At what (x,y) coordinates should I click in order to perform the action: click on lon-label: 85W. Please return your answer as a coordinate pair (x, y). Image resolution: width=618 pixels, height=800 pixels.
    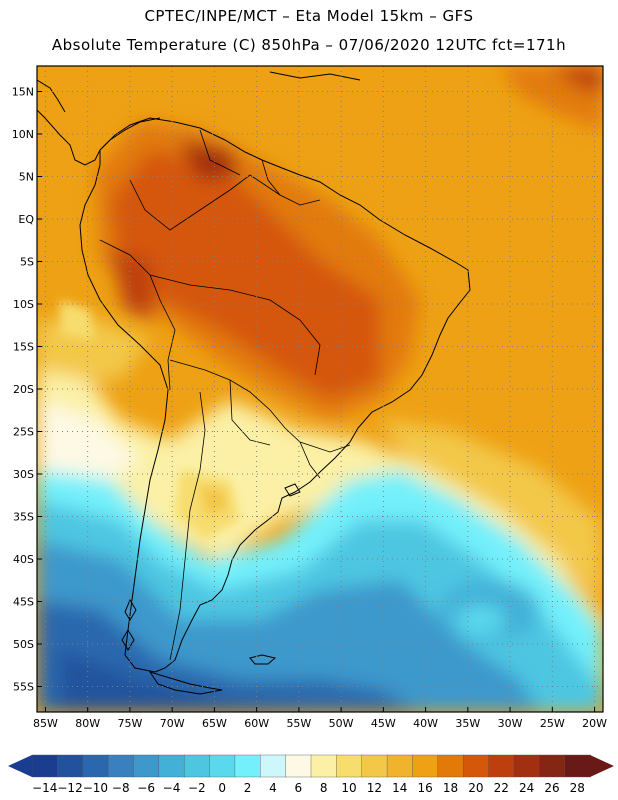
    Looking at the image, I should click on (45, 723).